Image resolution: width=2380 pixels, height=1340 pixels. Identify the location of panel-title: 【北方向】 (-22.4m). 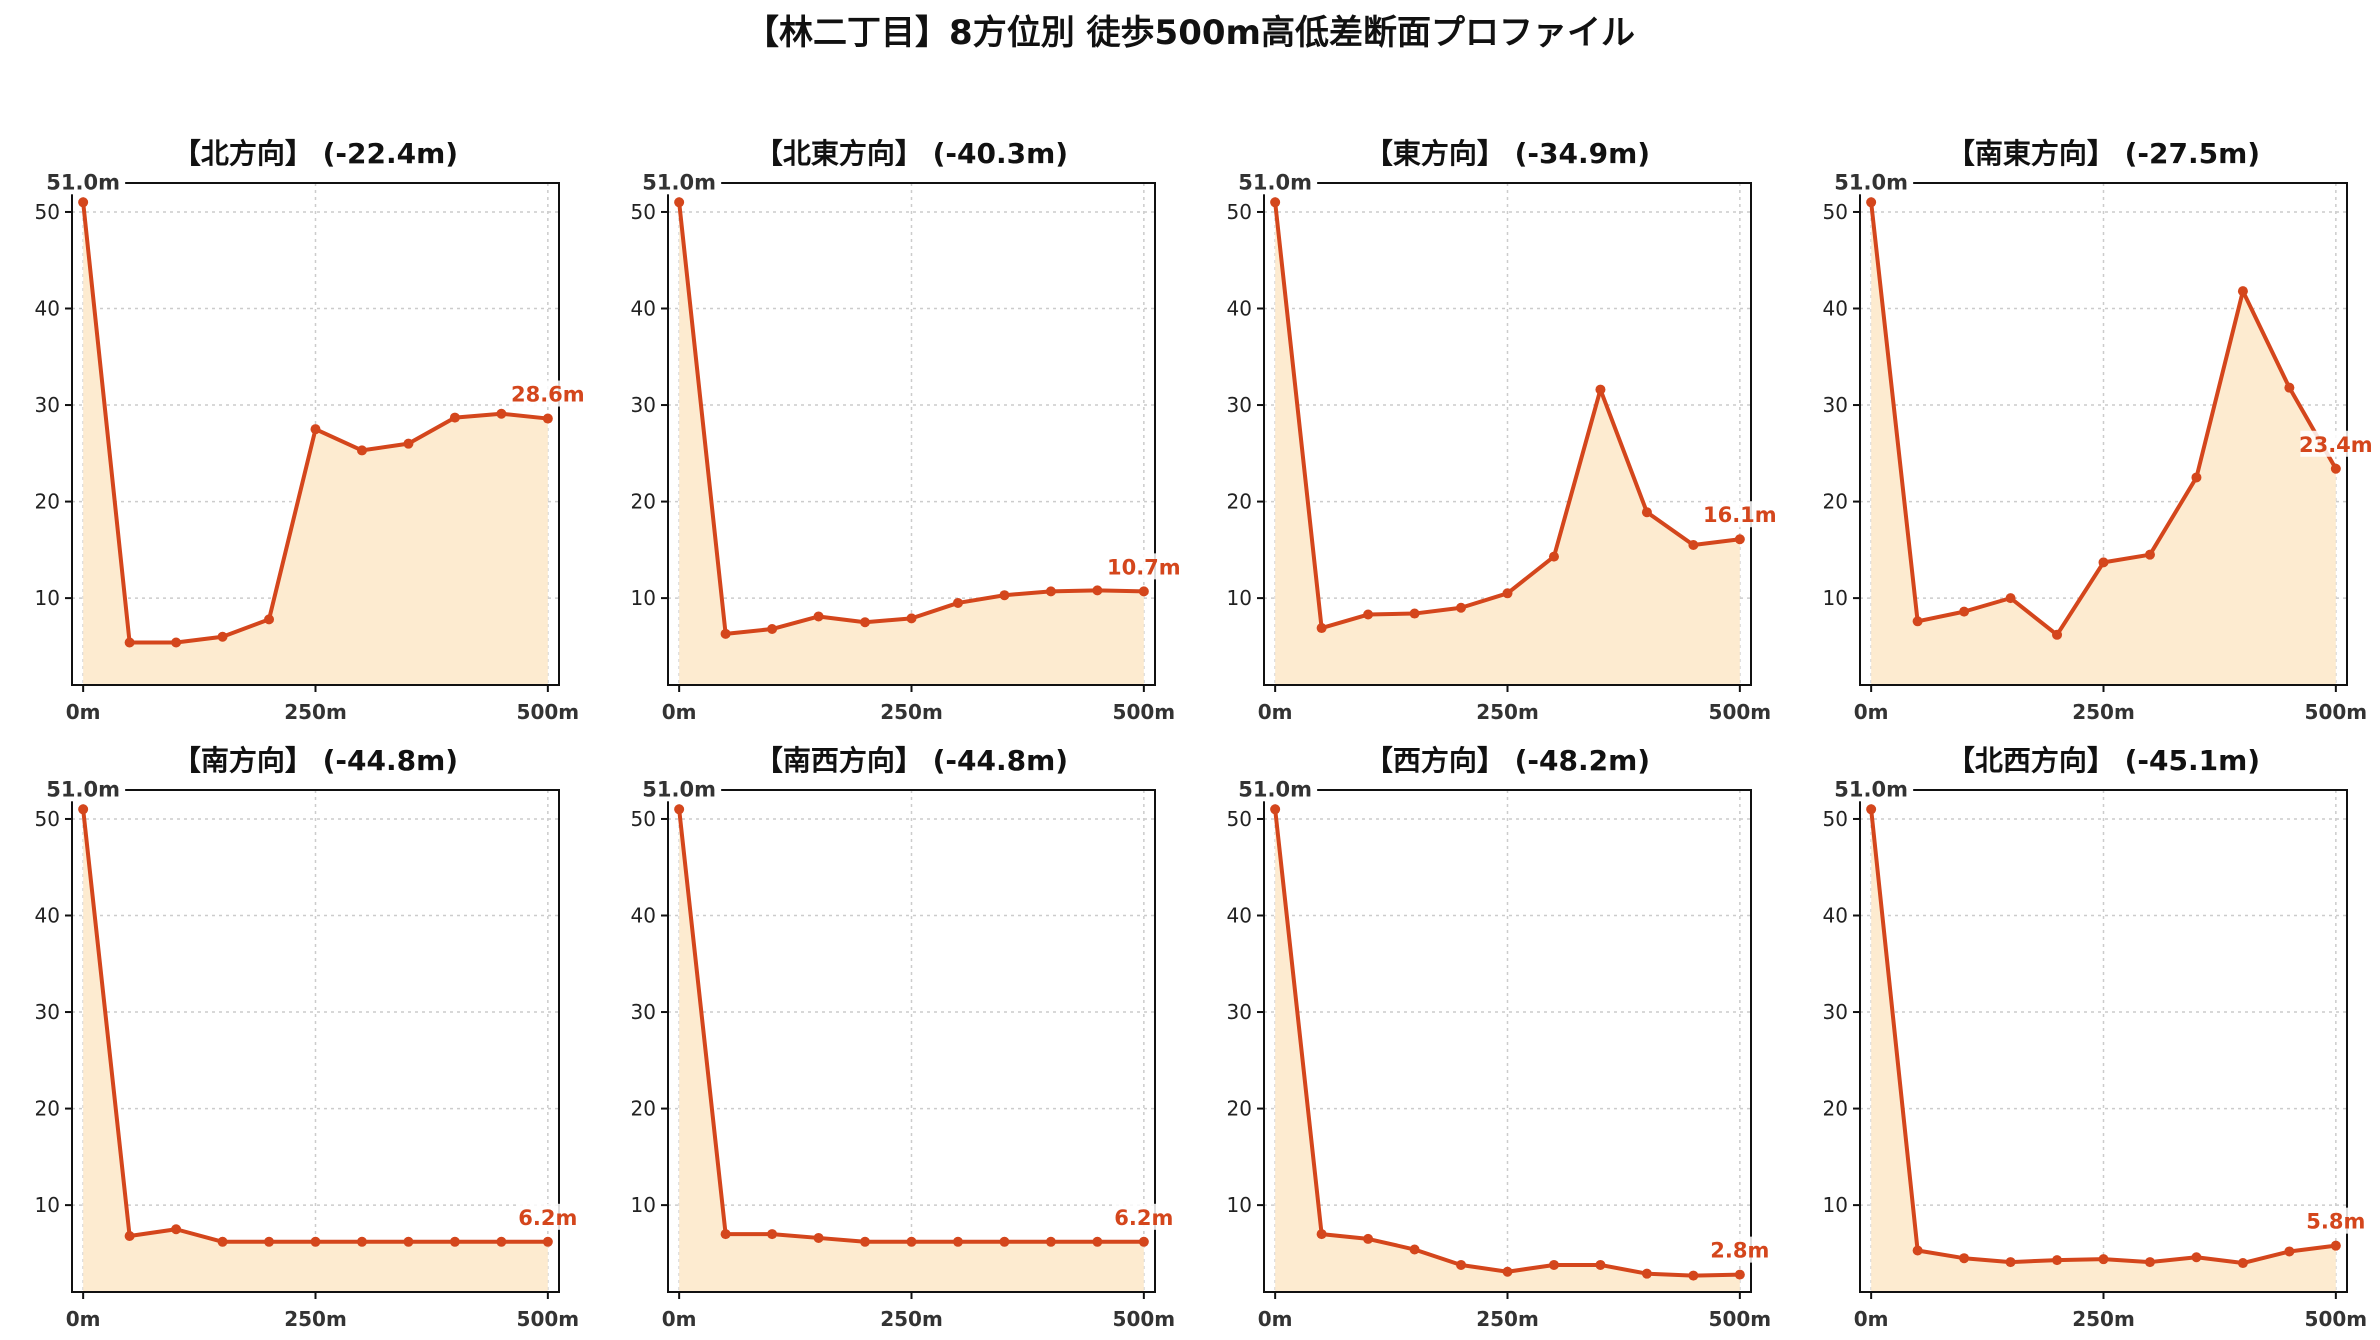
(315, 153).